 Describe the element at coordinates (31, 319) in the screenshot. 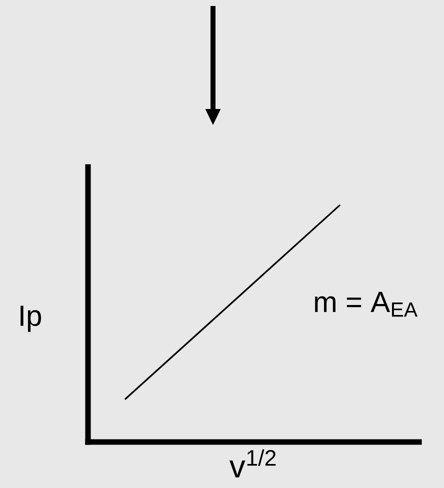

I see `y-axis-title: Ip` at that location.